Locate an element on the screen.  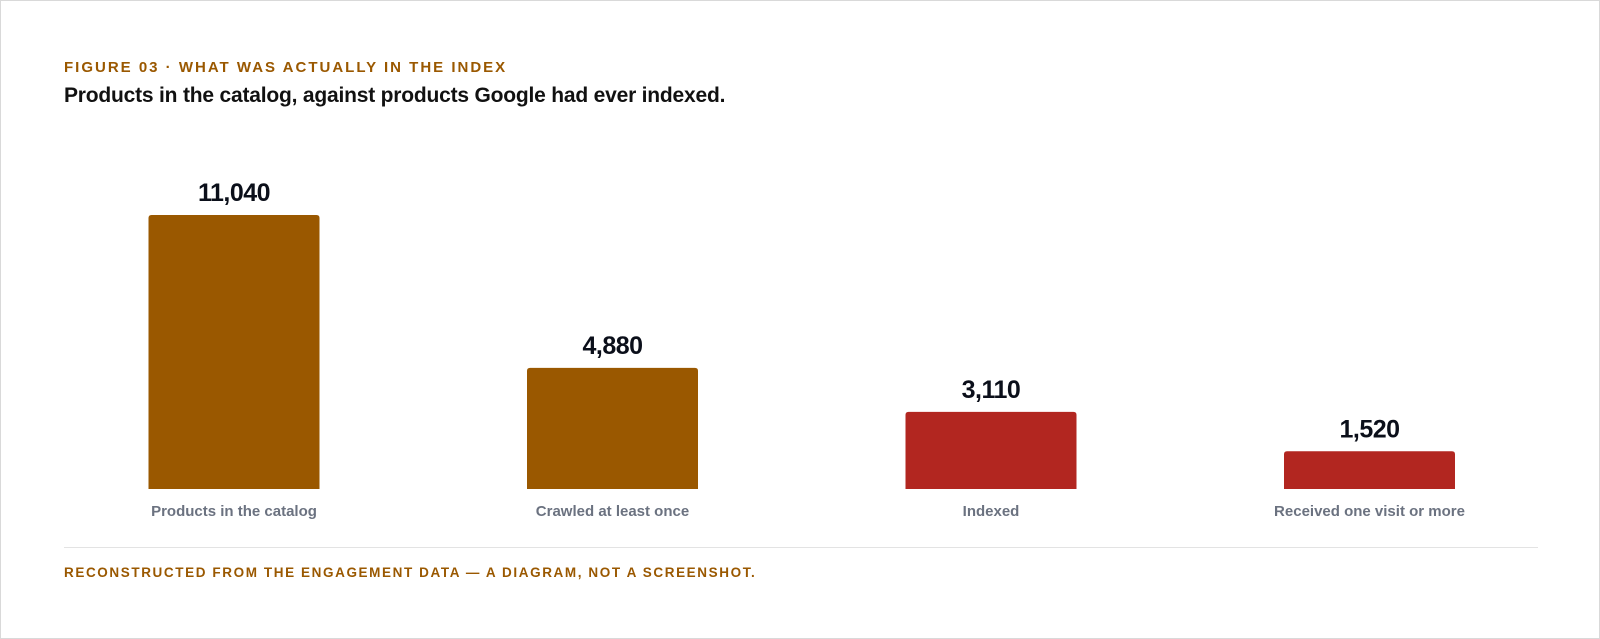
category-label-1: Crawled at least once is located at coordinates (612, 511).